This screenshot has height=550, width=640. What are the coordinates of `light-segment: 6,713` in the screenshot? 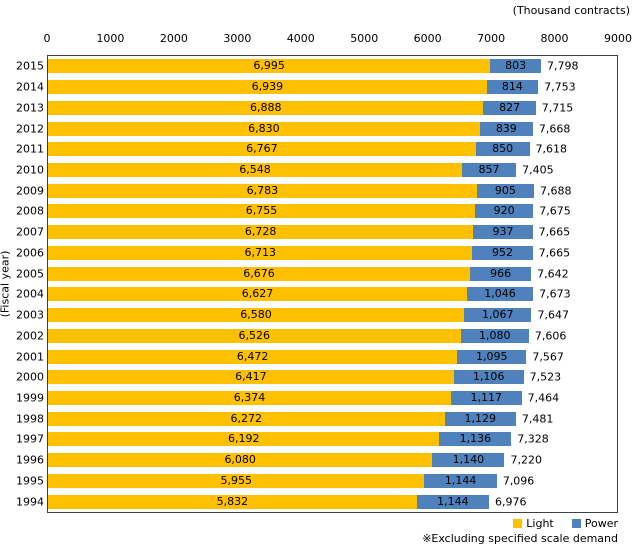 It's located at (260, 252).